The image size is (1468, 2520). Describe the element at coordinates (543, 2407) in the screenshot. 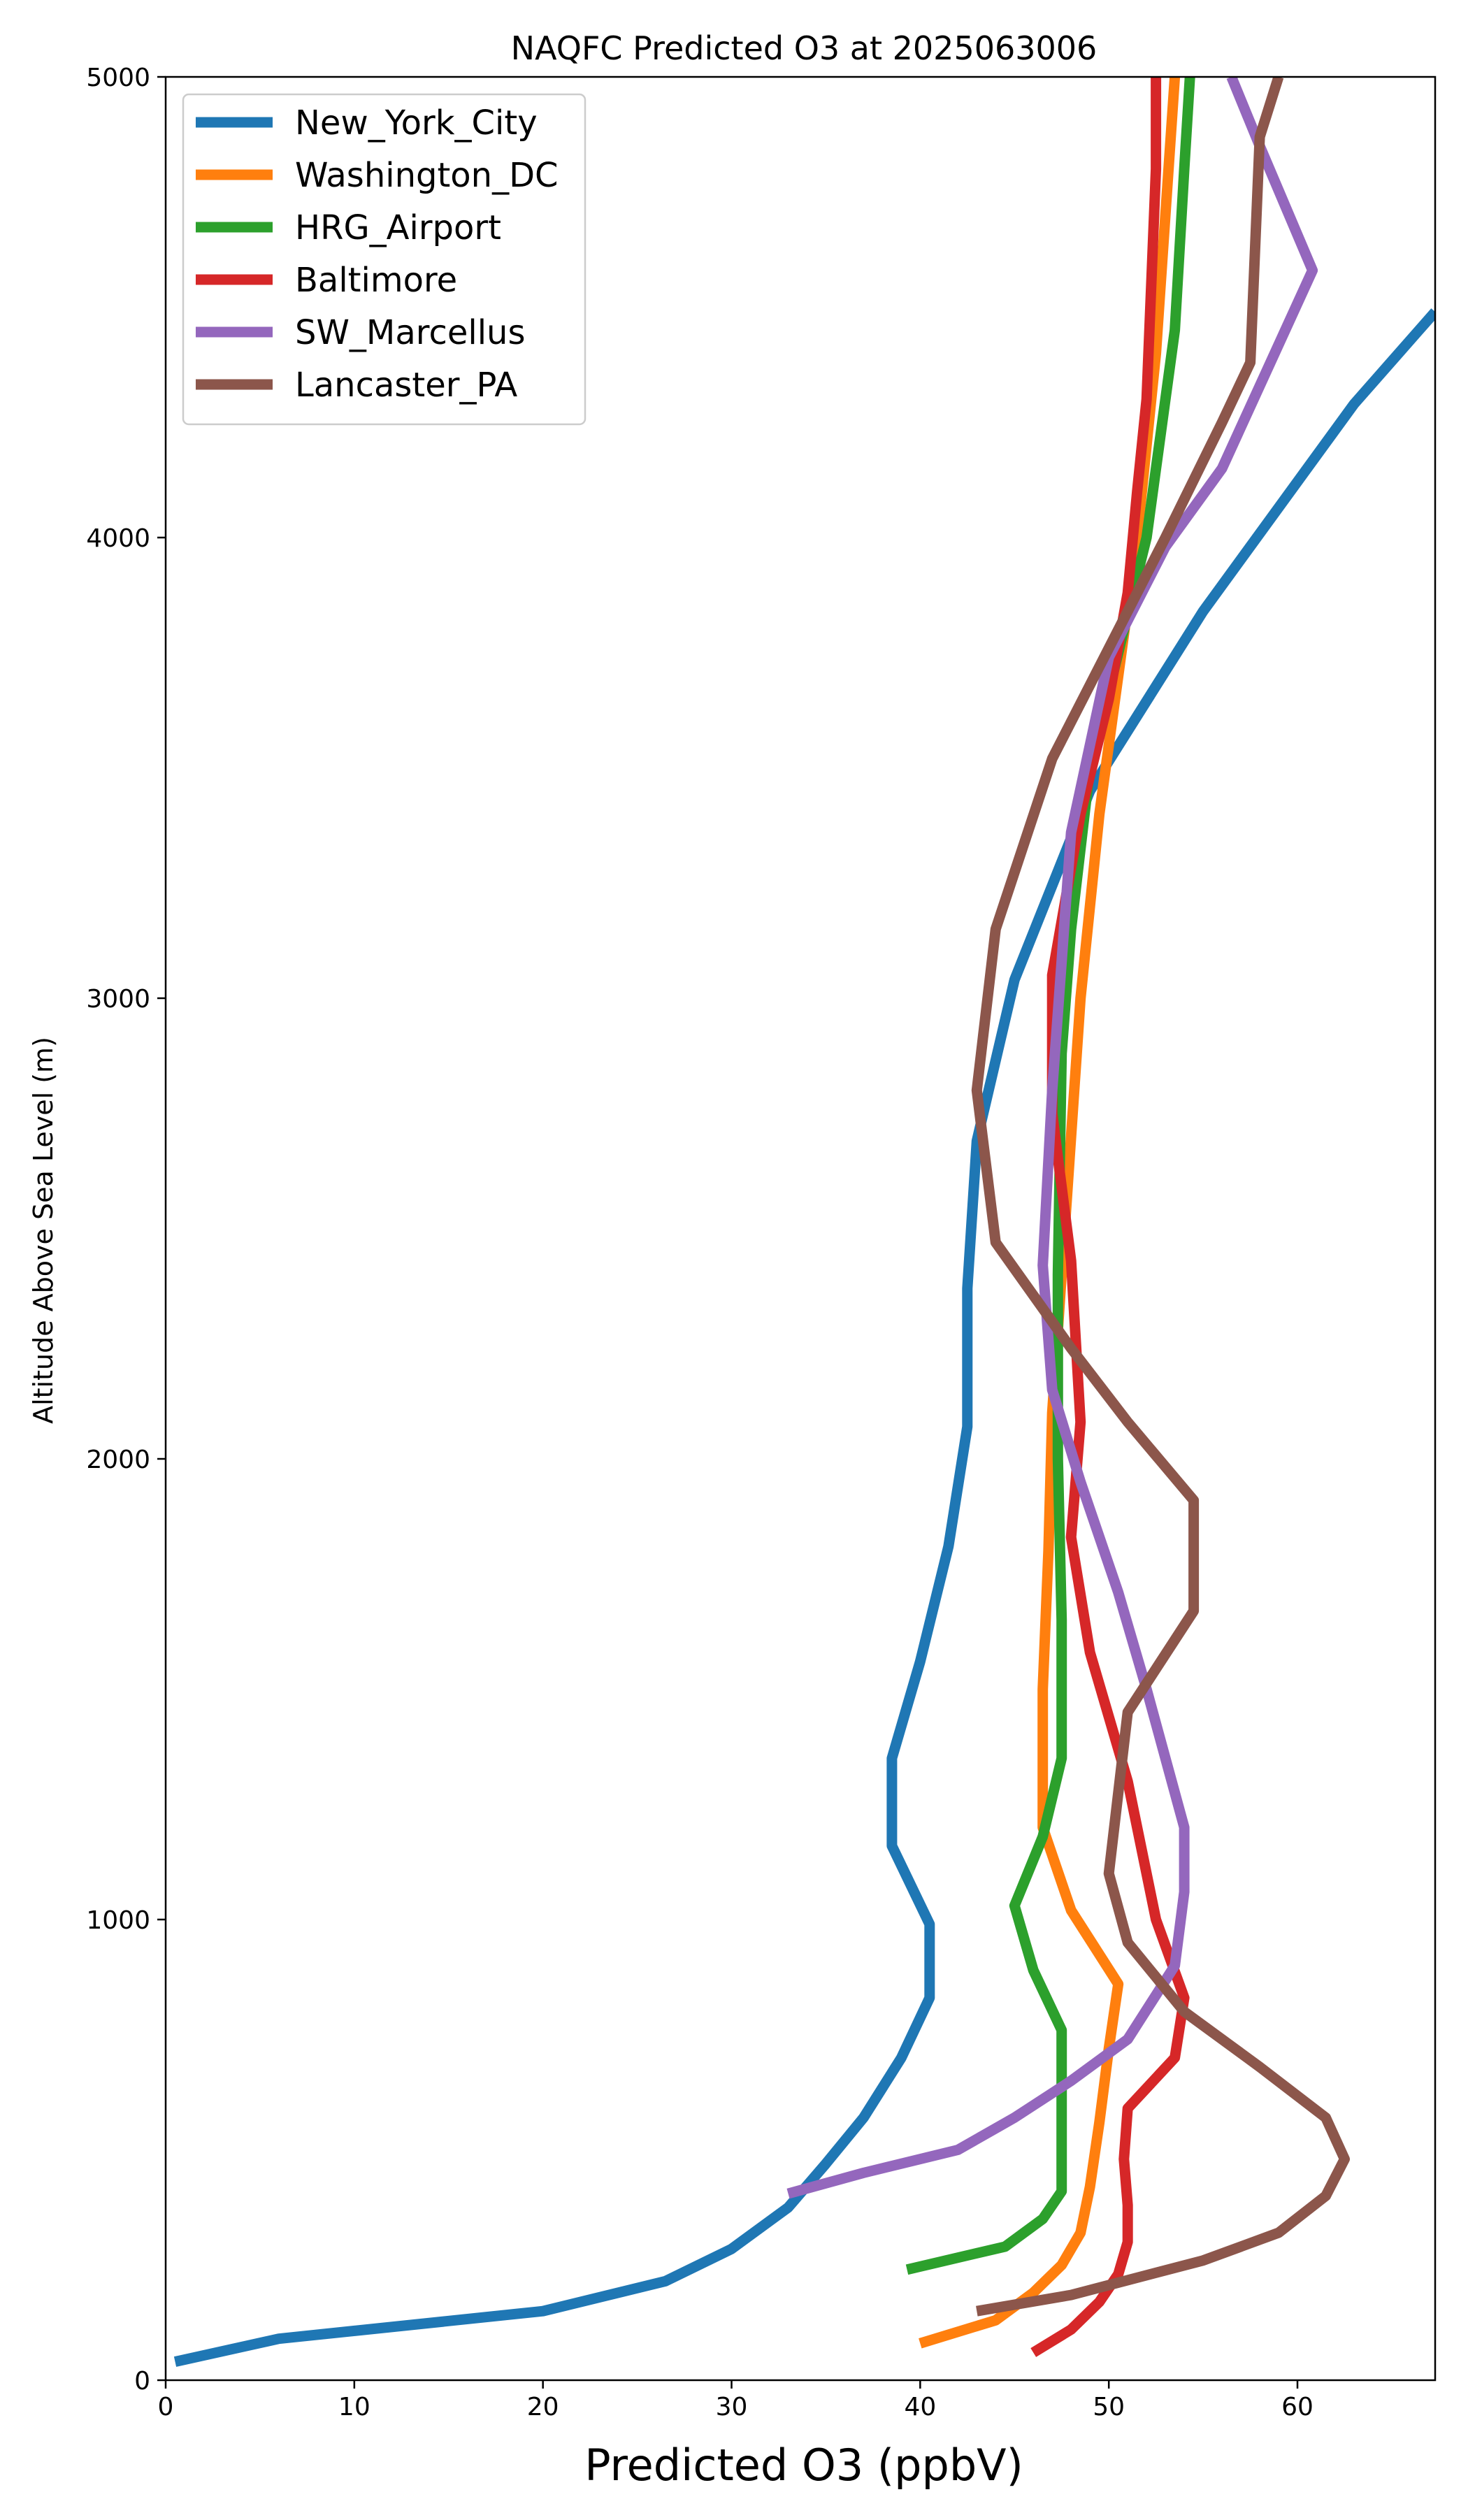

I see `x-tick-label: 20` at that location.